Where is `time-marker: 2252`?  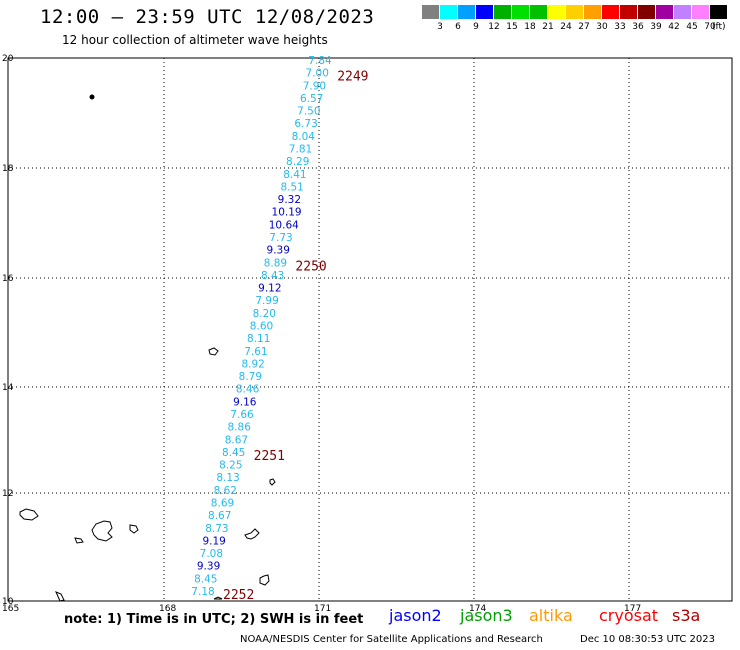 time-marker: 2252 is located at coordinates (238, 595).